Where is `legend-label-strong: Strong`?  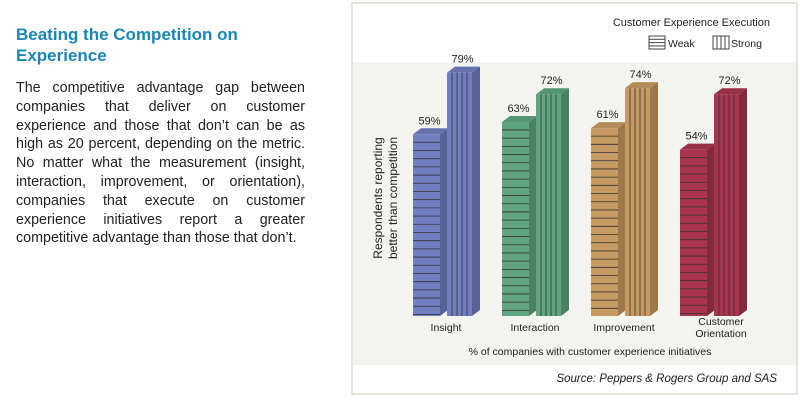 legend-label-strong: Strong is located at coordinates (746, 44).